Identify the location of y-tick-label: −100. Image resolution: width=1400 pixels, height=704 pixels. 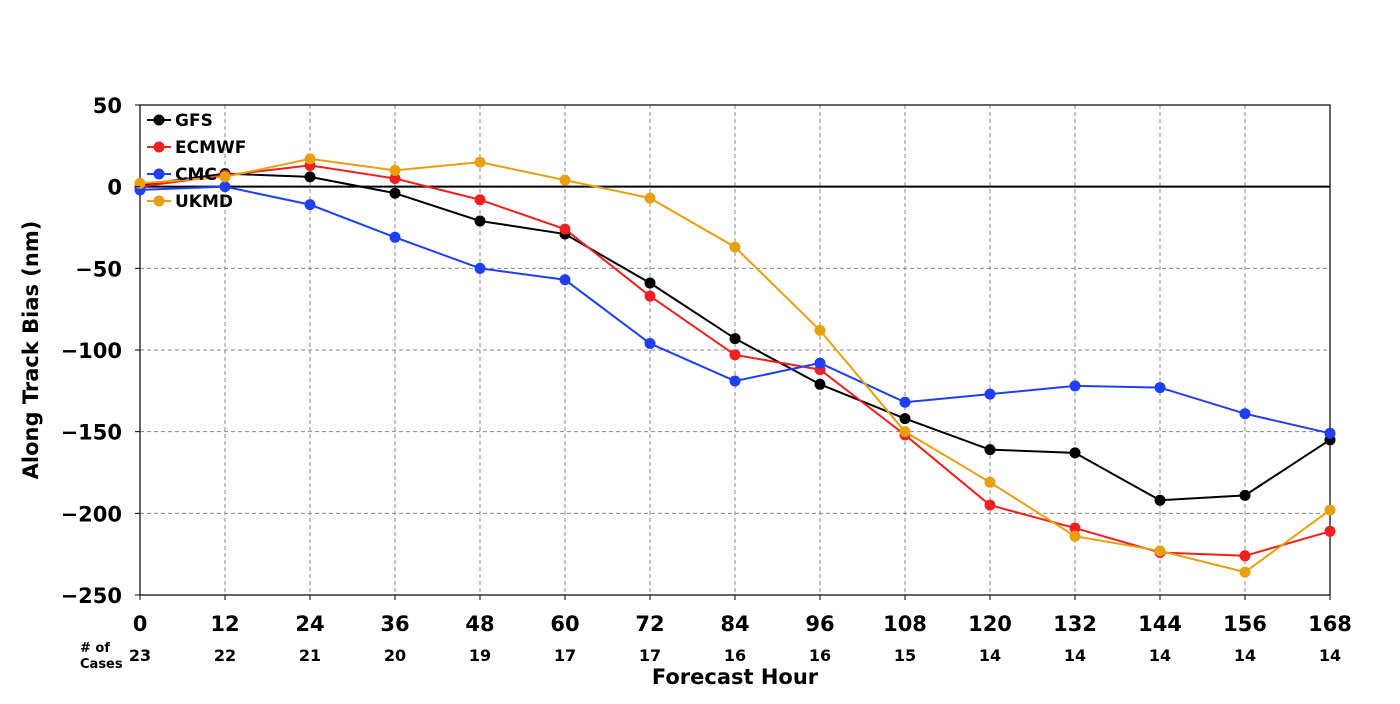
(91, 351).